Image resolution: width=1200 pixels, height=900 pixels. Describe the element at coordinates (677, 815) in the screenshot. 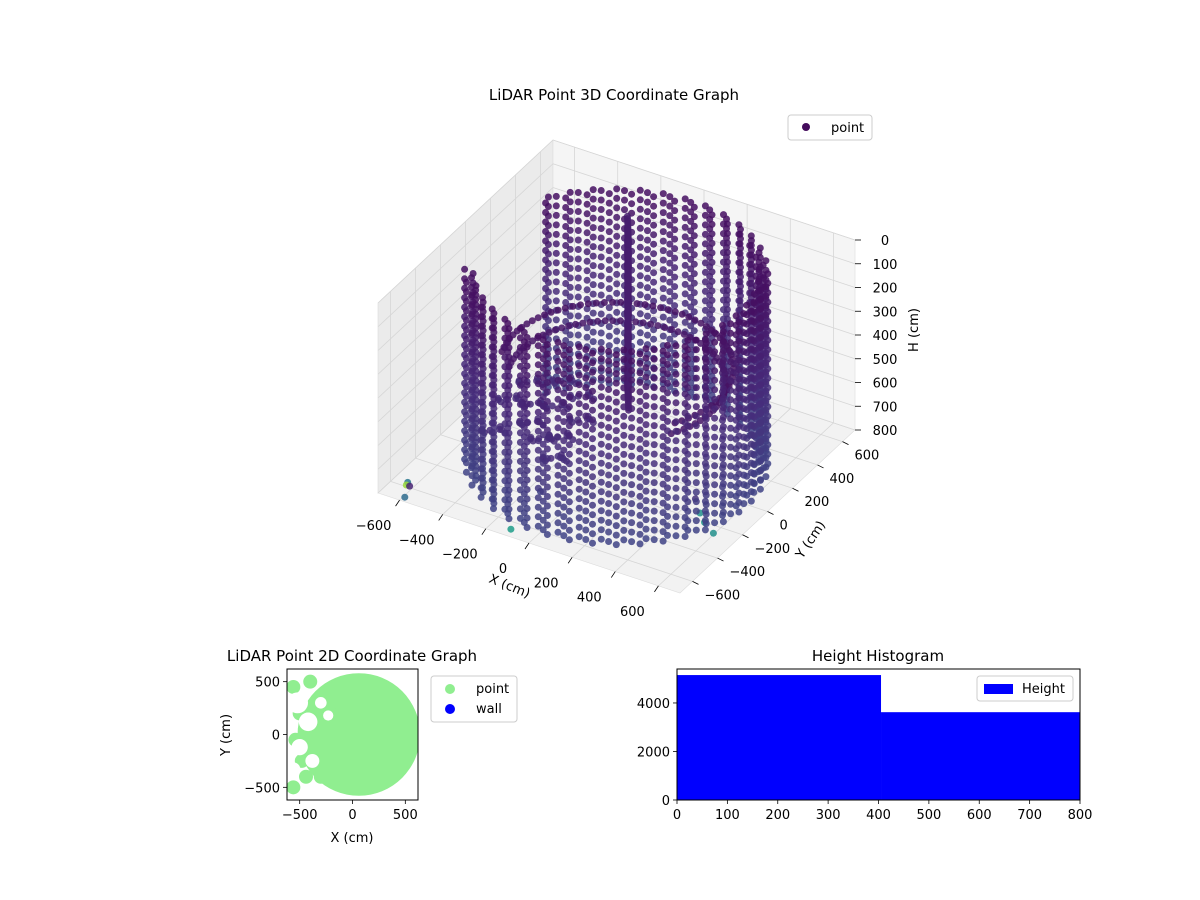

I see `x-tick-label: 0` at that location.